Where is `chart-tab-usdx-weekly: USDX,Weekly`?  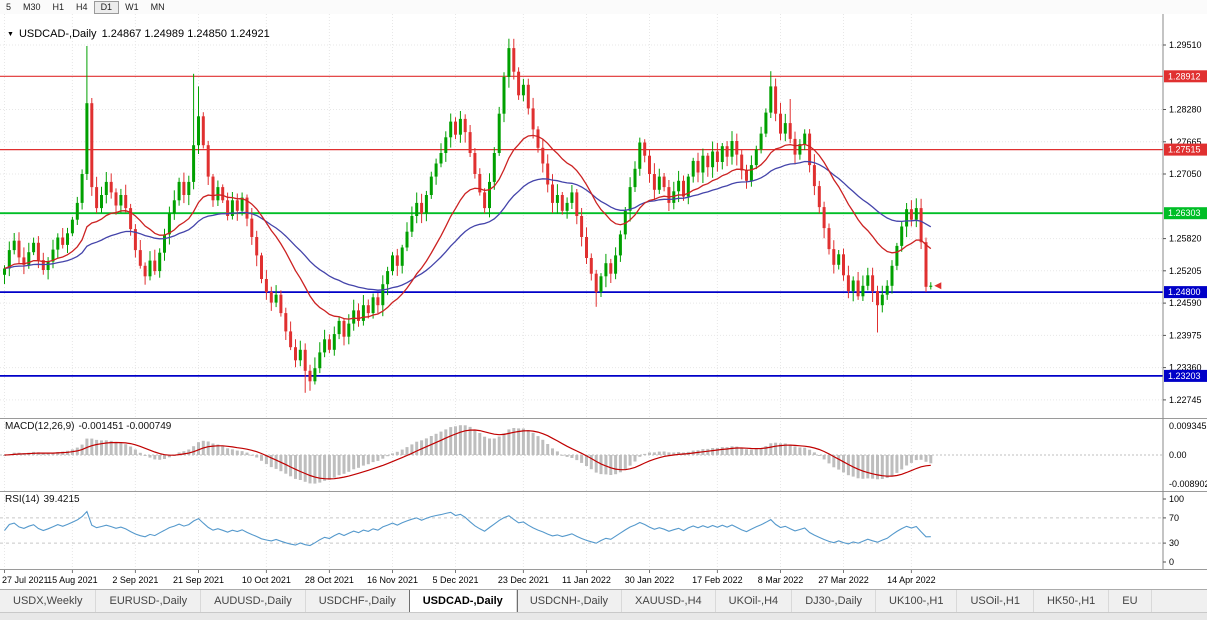 chart-tab-usdx-weekly: USDX,Weekly is located at coordinates (48, 601).